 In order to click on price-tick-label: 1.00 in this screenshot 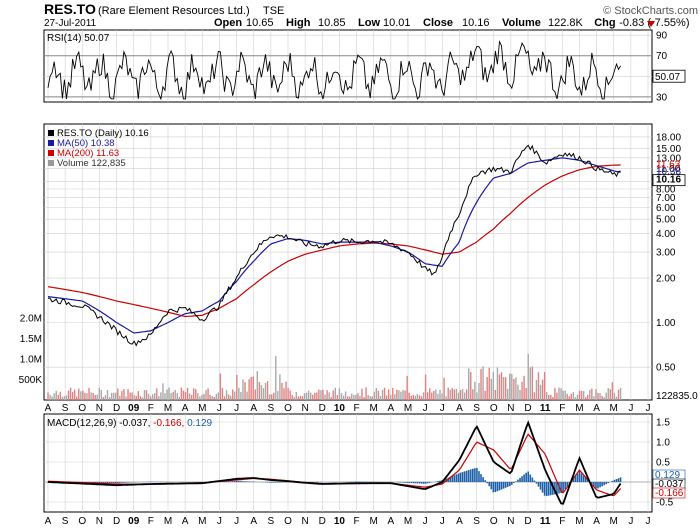, I will do `click(666, 323)`.